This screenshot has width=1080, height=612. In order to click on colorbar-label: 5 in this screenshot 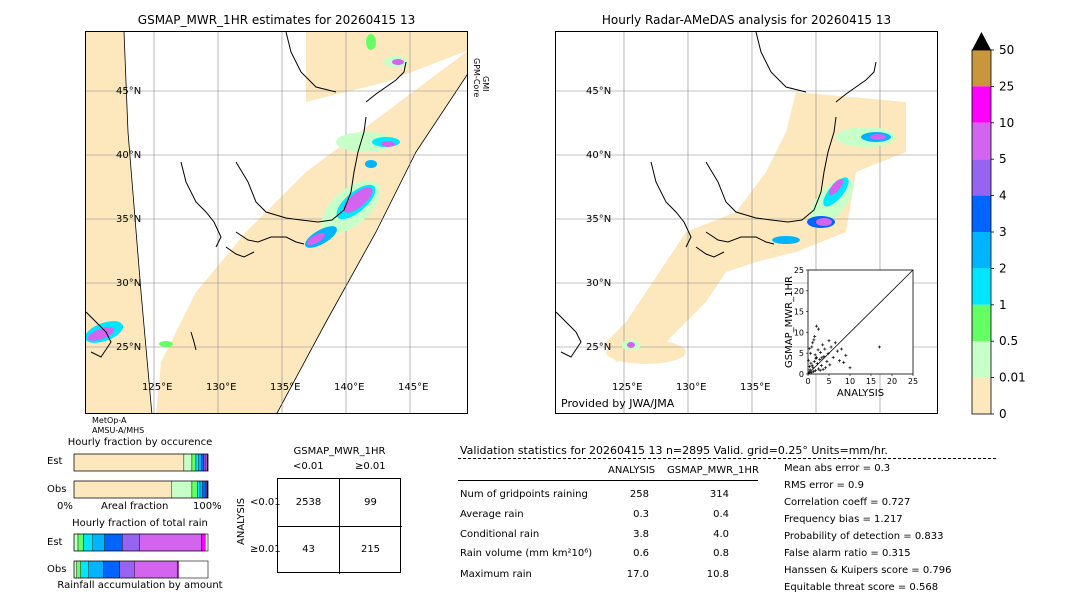, I will do `click(1003, 159)`.